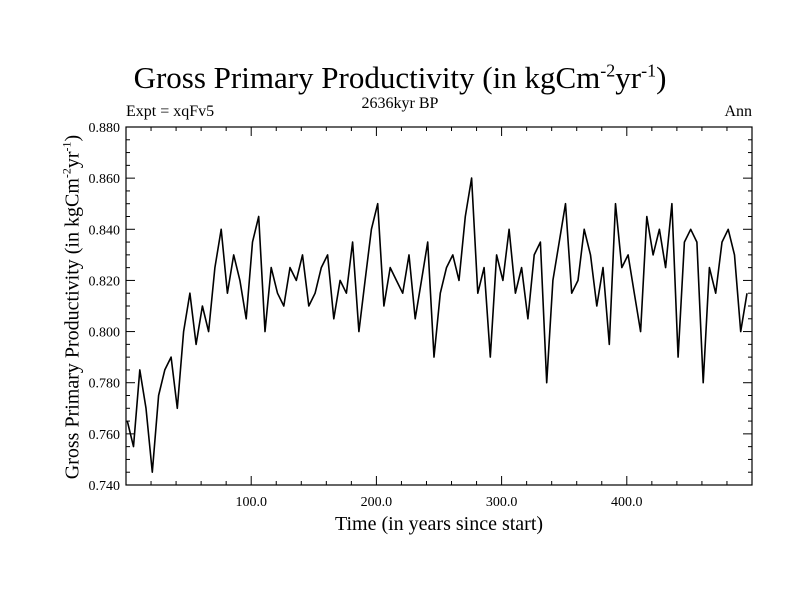 The image size is (800, 600). What do you see at coordinates (105, 486) in the screenshot?
I see `y-tick-label: 0.740` at bounding box center [105, 486].